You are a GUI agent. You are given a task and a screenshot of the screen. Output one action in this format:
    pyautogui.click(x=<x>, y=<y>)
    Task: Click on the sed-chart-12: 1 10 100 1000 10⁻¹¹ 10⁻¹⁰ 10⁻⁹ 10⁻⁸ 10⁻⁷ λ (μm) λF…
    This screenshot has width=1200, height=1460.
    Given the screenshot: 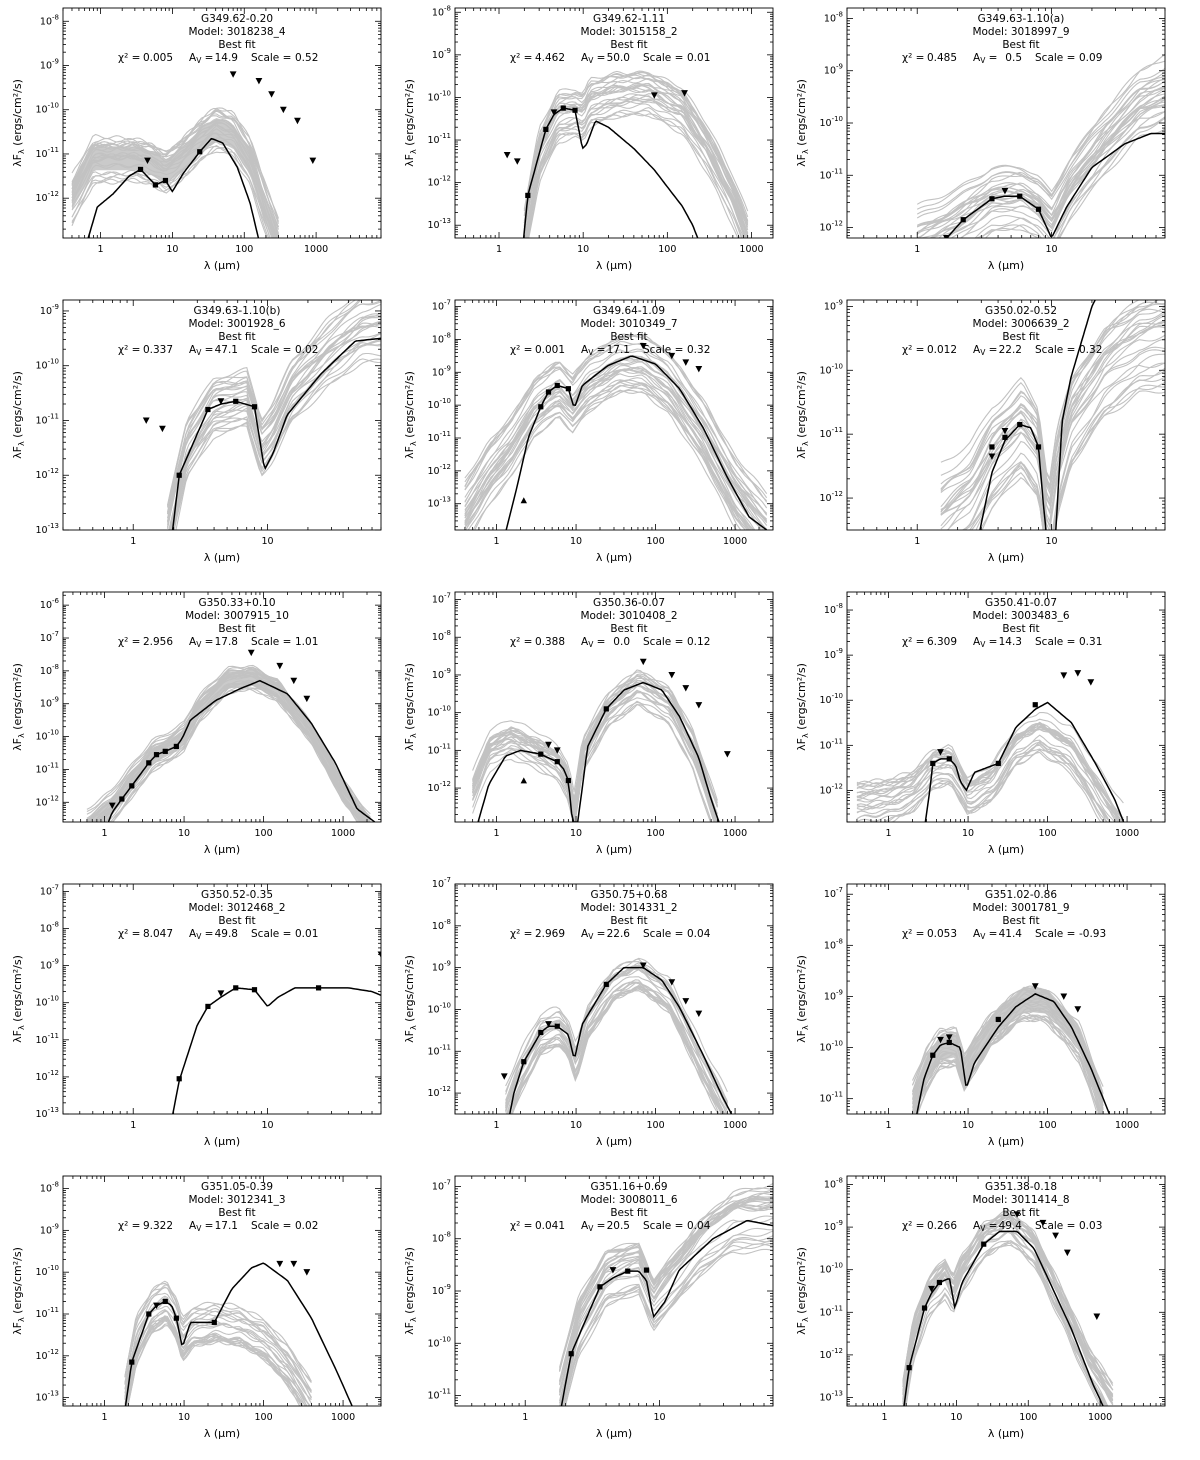 What is the action you would take?
    pyautogui.click(x=980, y=1015)
    